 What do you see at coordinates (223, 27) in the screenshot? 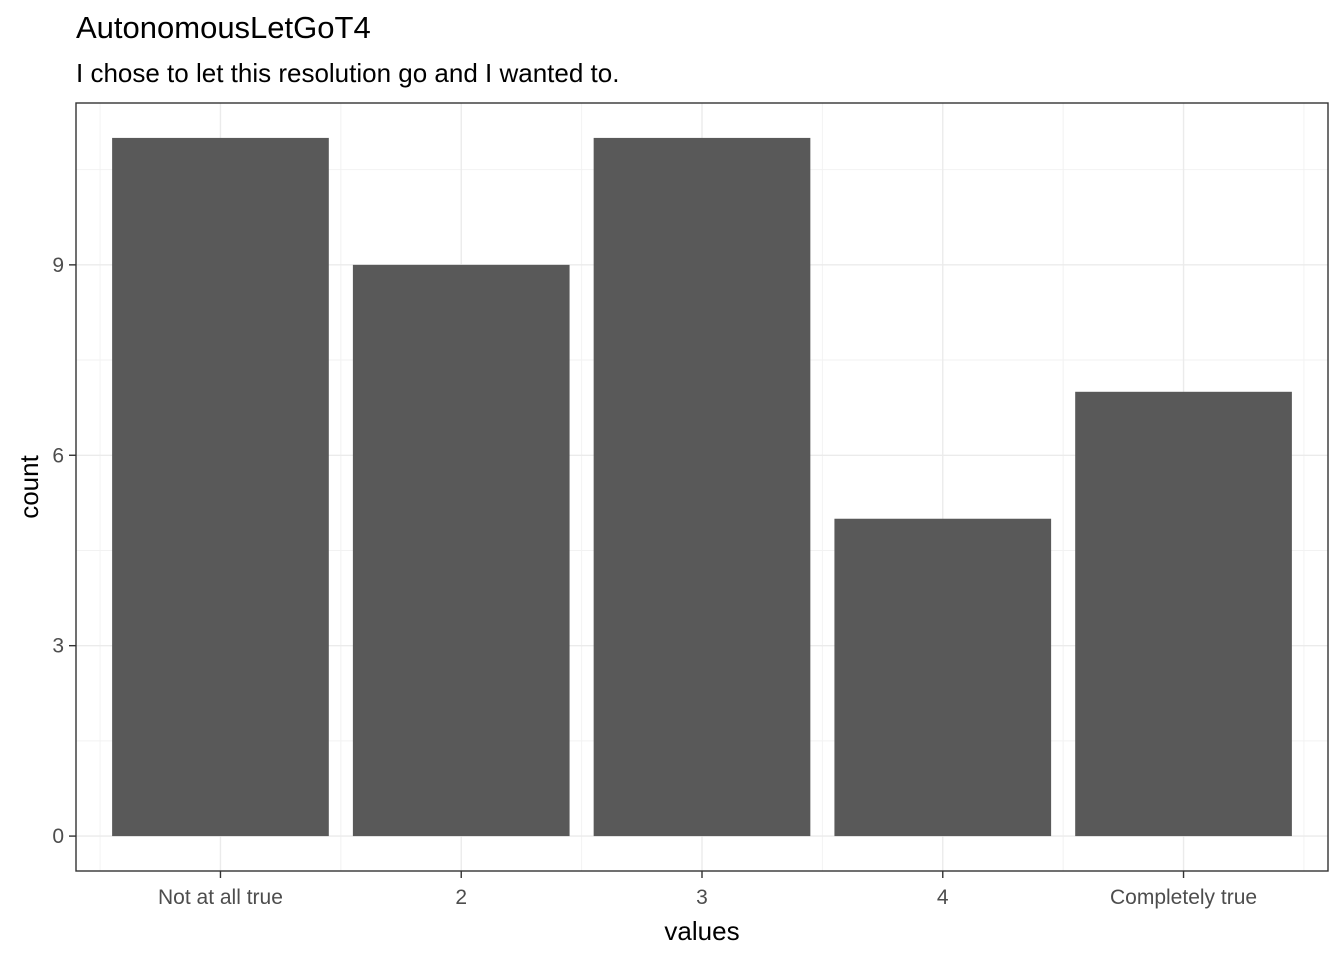
I see `chart-title: AutonomousLetGoT4` at bounding box center [223, 27].